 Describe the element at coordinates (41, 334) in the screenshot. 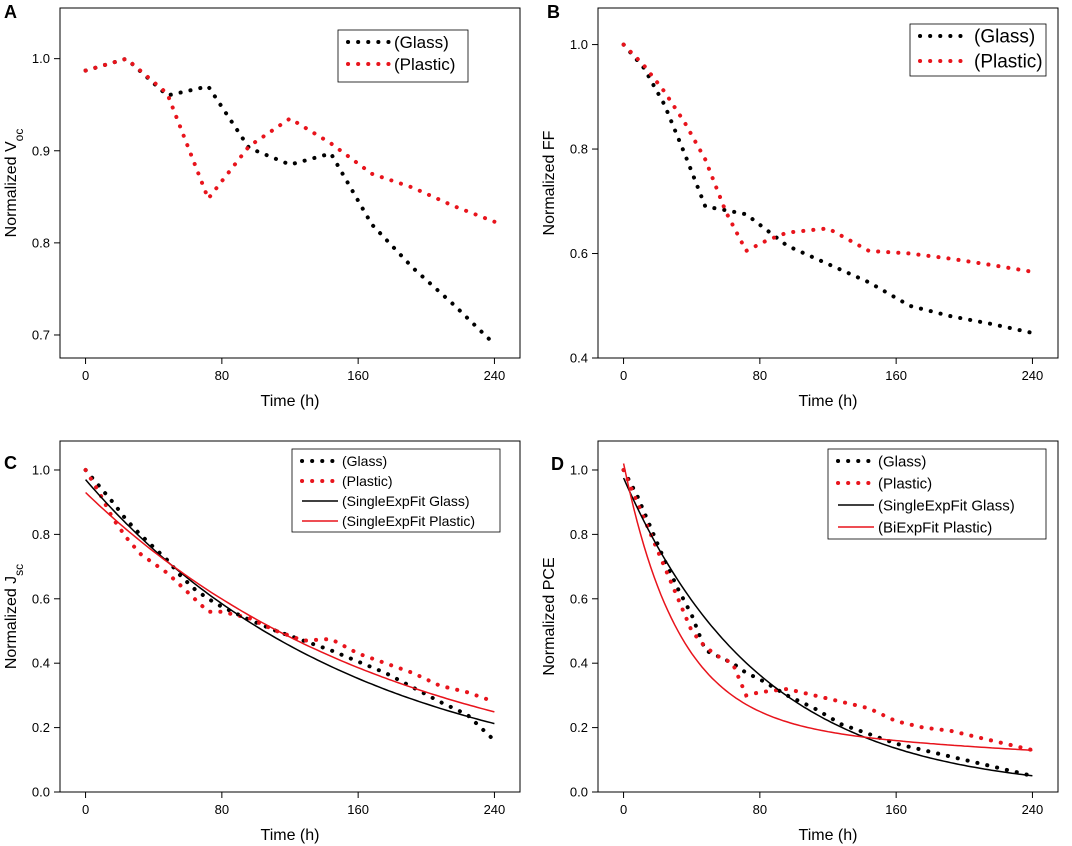

I see `y-tick-label: 0.7` at that location.